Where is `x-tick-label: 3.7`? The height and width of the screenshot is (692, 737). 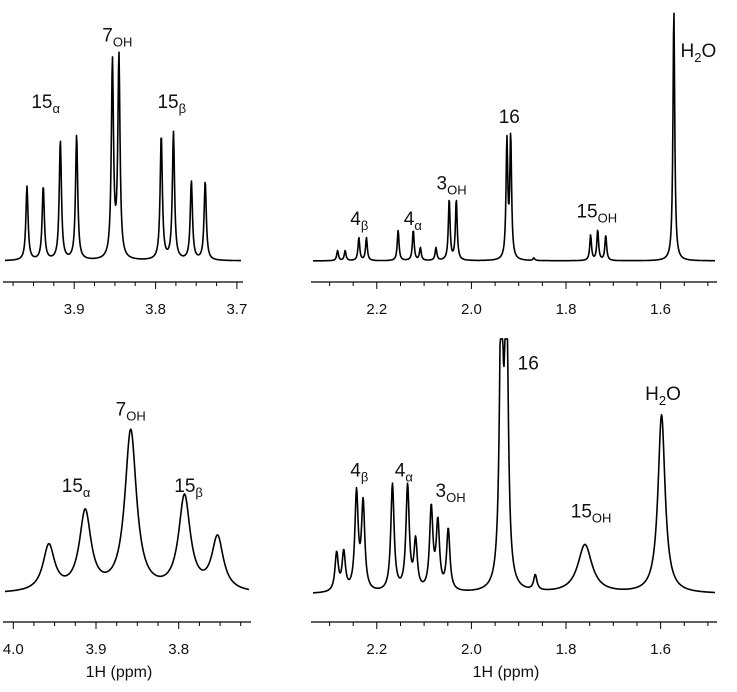 x-tick-label: 3.7 is located at coordinates (236, 309).